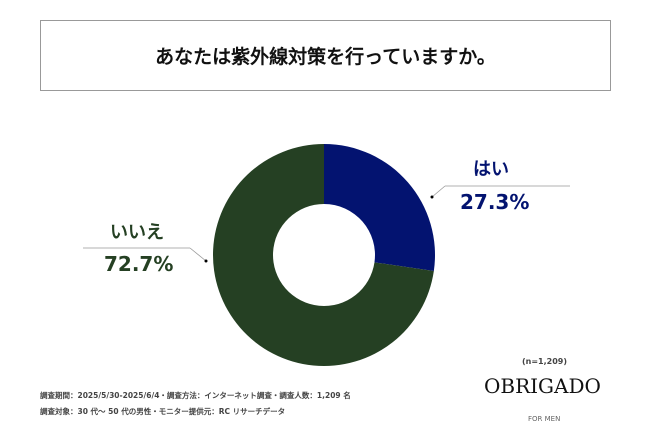 The height and width of the screenshot is (434, 650). Describe the element at coordinates (542, 386) in the screenshot. I see `brand-logo: OBRIGADO` at that location.